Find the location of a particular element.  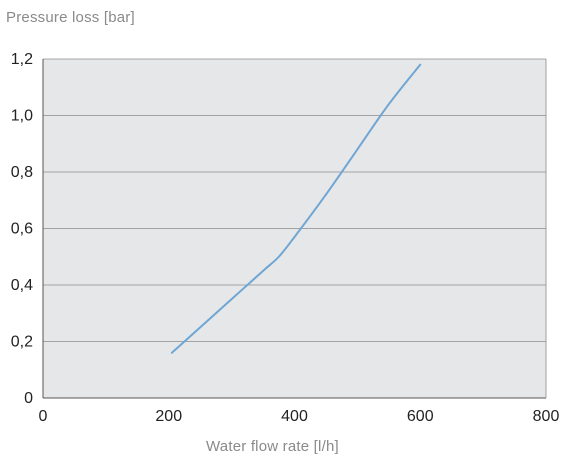

x-tick-labels: 0 200 400 600 800 is located at coordinates (299, 416).